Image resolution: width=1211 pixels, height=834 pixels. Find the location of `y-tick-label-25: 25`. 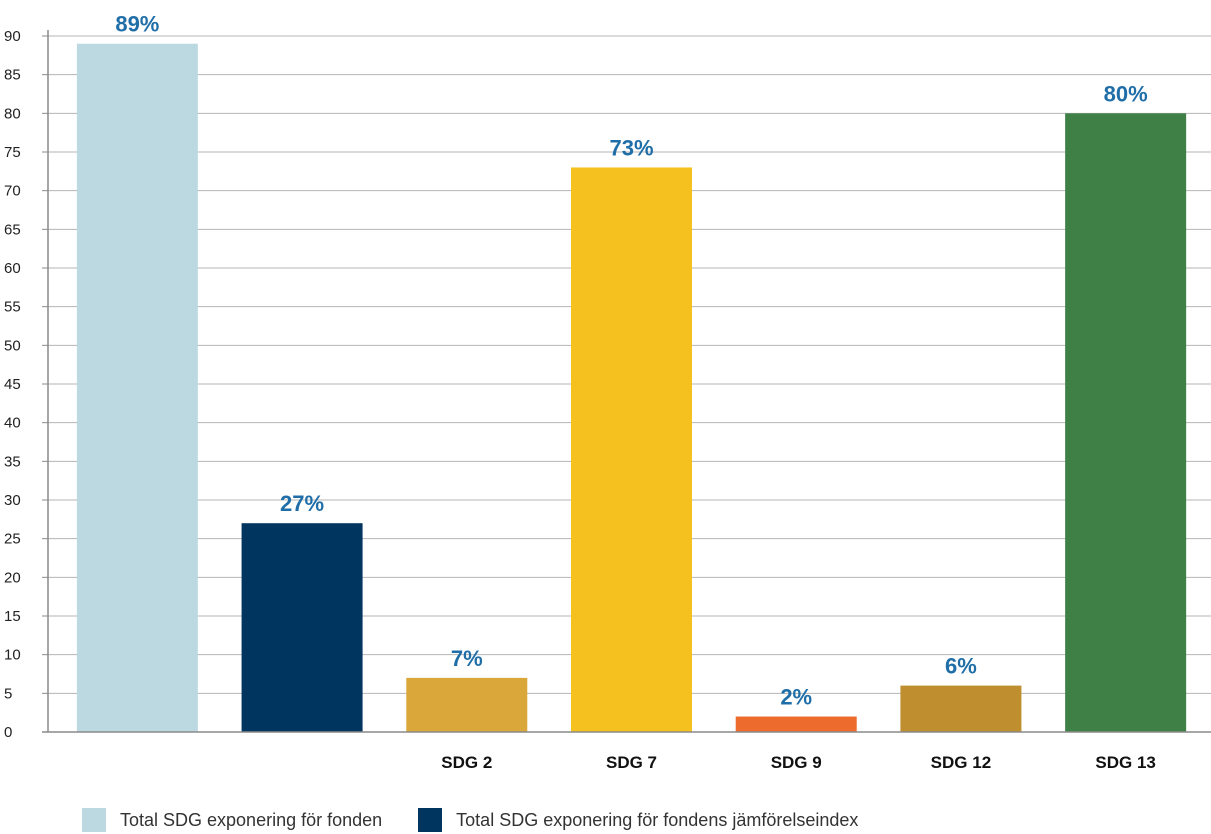

y-tick-label-25: 25 is located at coordinates (12, 539).